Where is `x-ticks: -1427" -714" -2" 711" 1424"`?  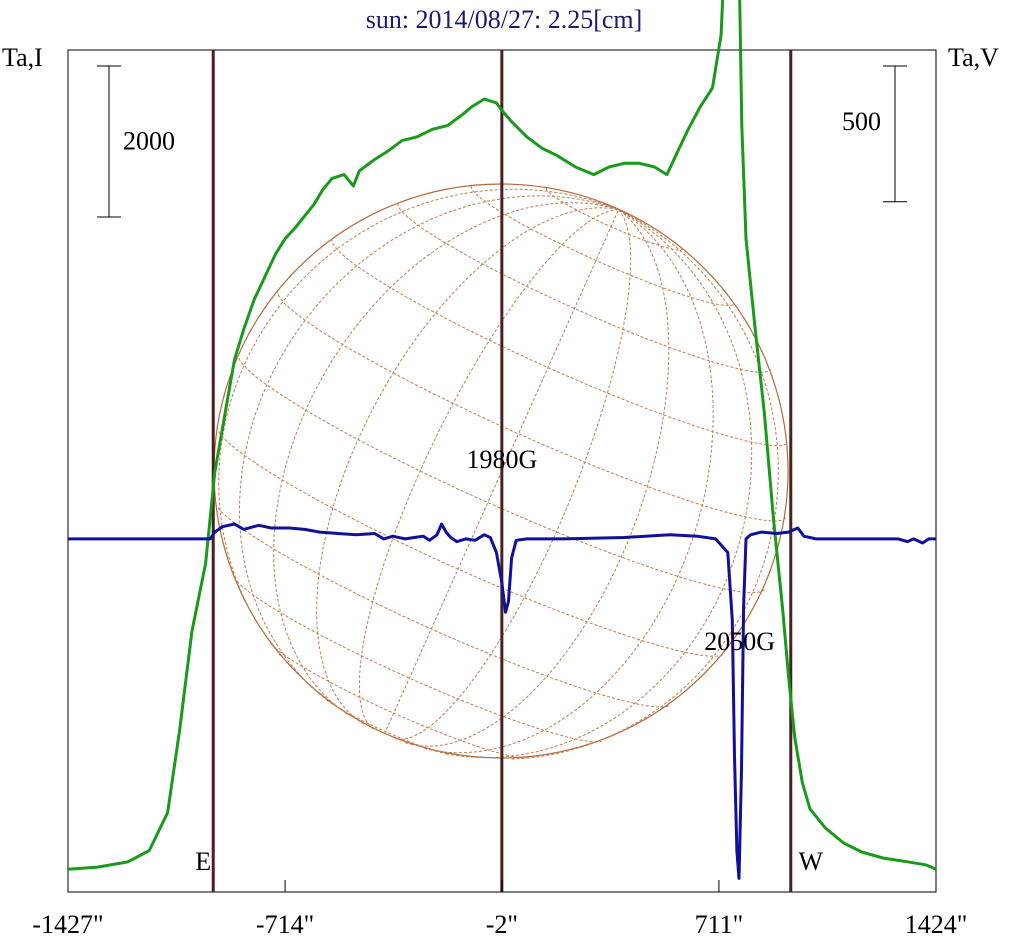
x-ticks: -1427" -714" -2" 711" 1424" is located at coordinates (499, 909).